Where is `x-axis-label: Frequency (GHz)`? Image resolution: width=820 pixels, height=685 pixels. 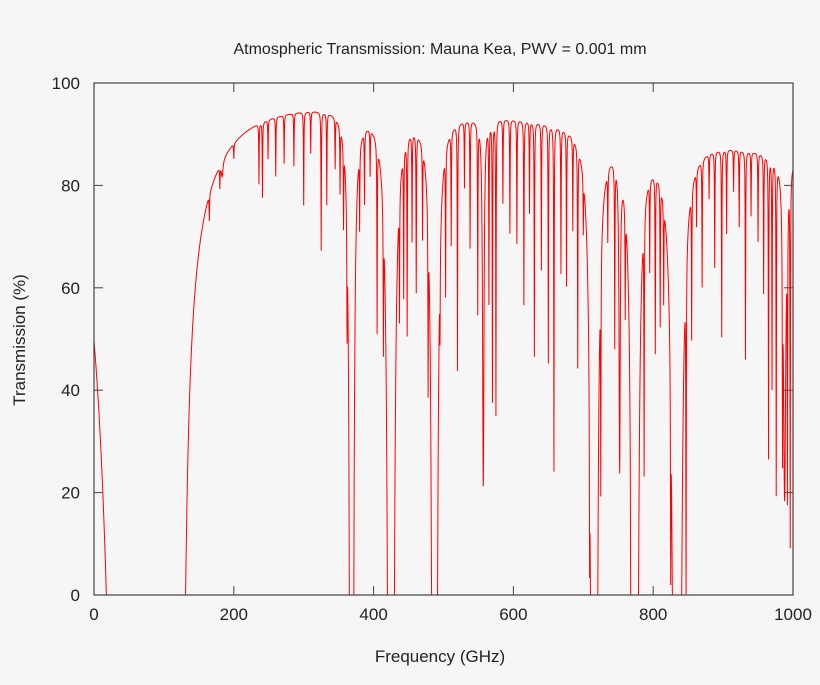
x-axis-label: Frequency (GHz) is located at coordinates (440, 656).